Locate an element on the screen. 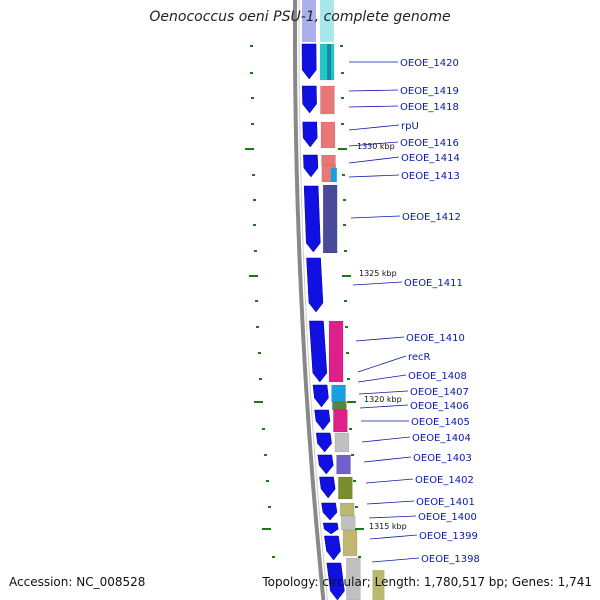  gene-label: OEOE_1420 is located at coordinates (429, 63).